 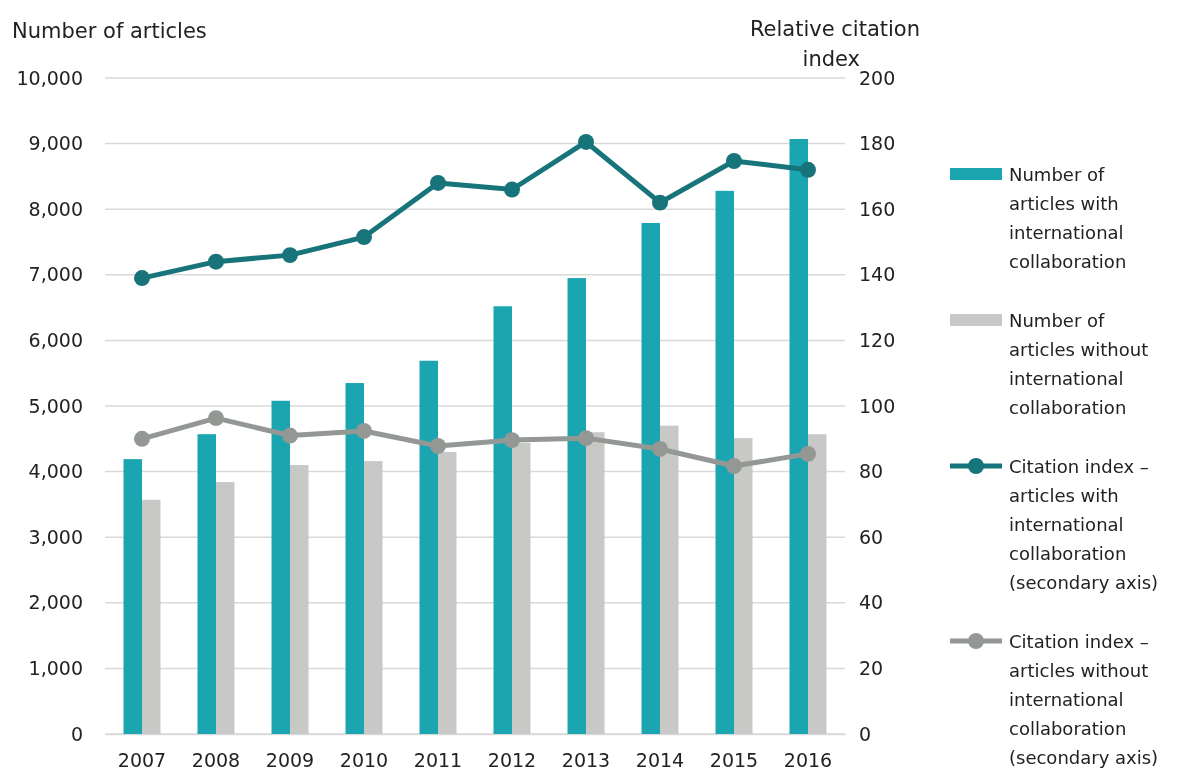 I want to click on y-tick-label: 9,000, so click(x=55, y=143).